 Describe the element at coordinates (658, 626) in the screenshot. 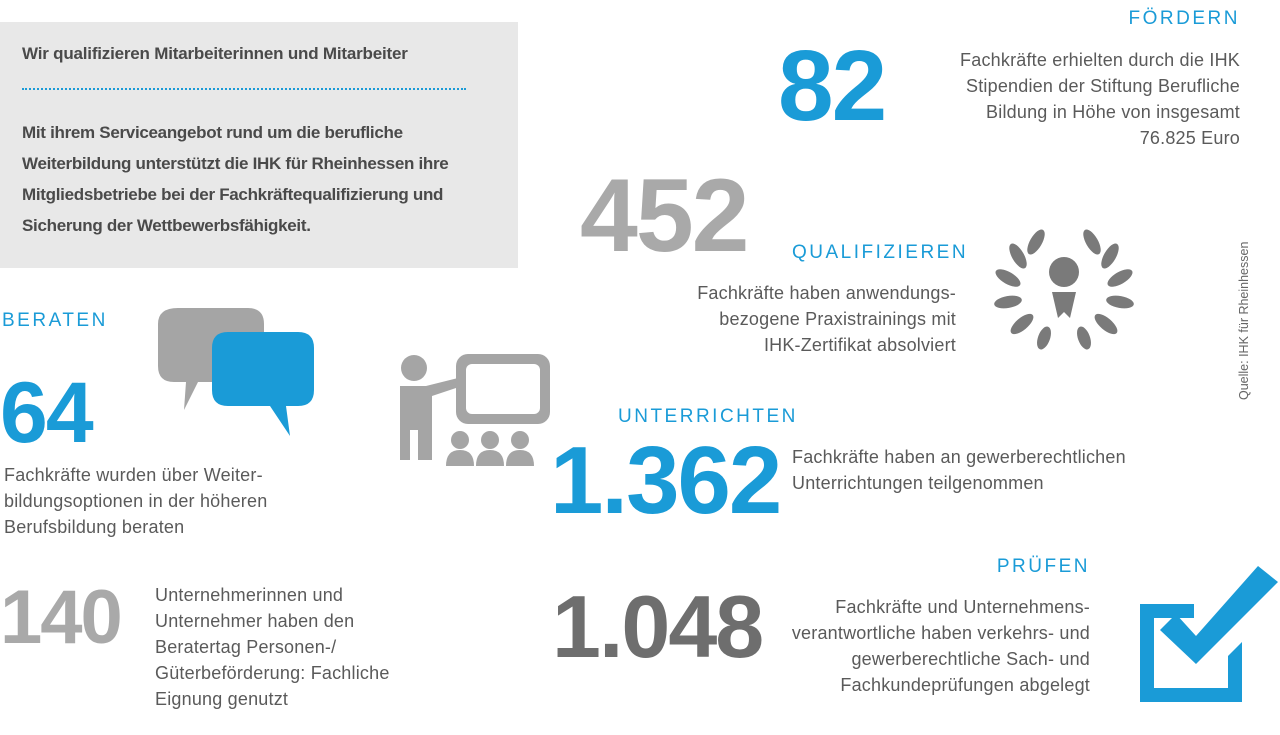

I see `pruefen-number: 1.048` at that location.